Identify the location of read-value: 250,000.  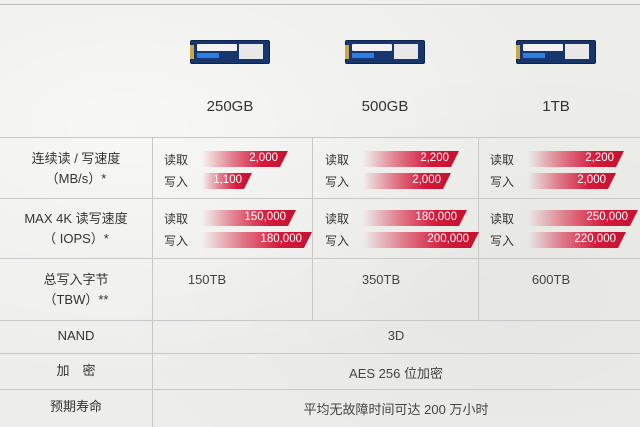
(607, 217).